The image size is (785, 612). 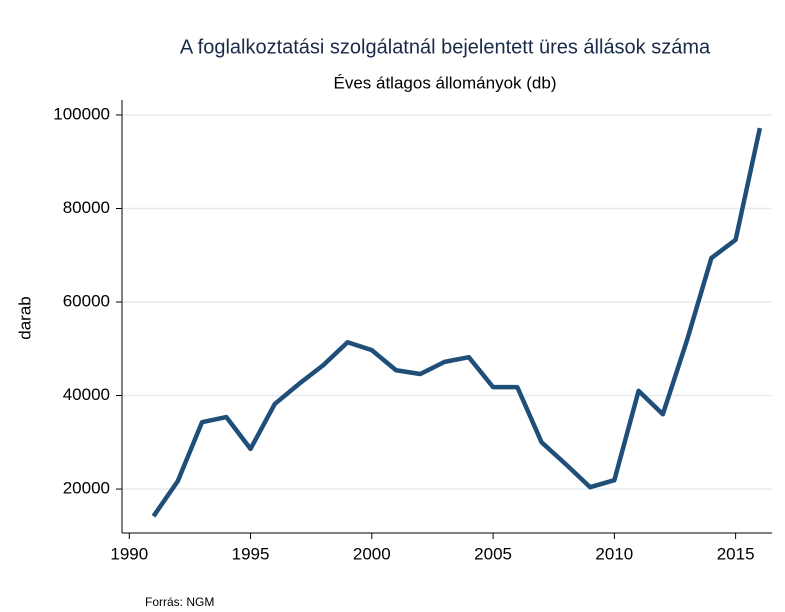 What do you see at coordinates (372, 553) in the screenshot?
I see `x-tick-label: 2000` at bounding box center [372, 553].